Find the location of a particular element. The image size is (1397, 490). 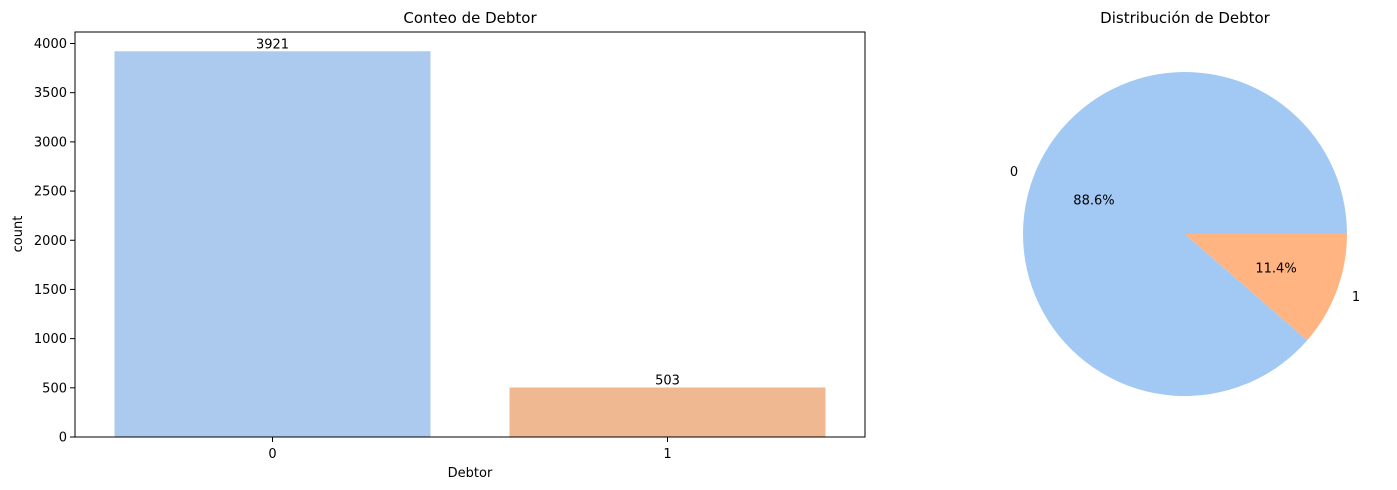

pie-labels: 88.6% 0 11.4% 1 is located at coordinates (1185, 235).